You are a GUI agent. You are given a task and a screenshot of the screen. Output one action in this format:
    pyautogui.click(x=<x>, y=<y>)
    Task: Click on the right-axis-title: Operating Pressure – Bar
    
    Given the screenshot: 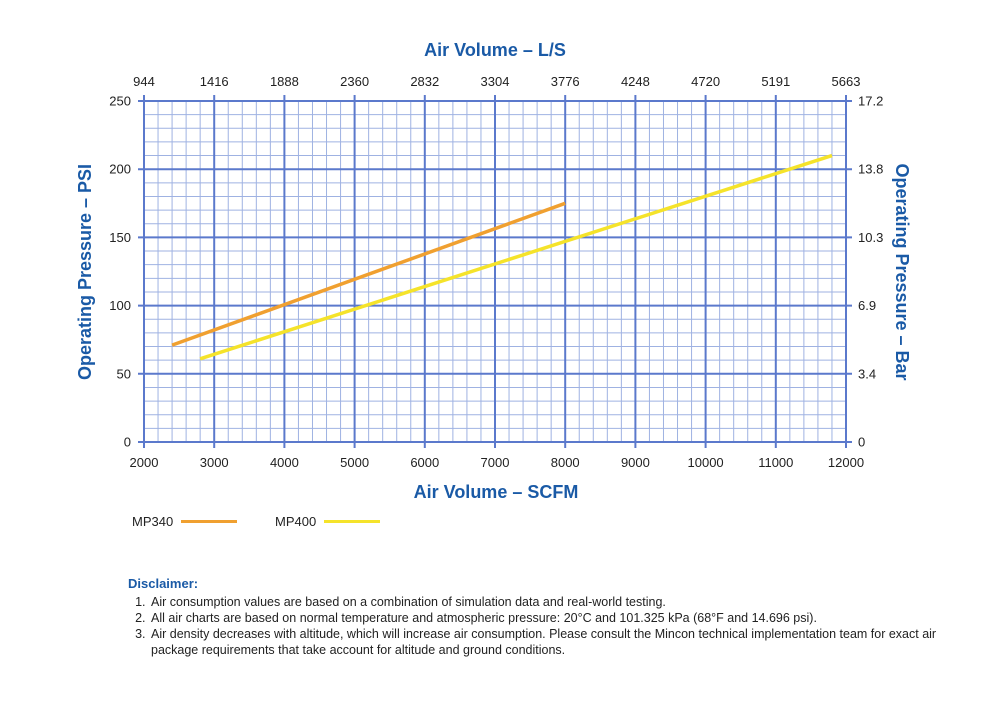 What is the action you would take?
    pyautogui.click(x=902, y=271)
    